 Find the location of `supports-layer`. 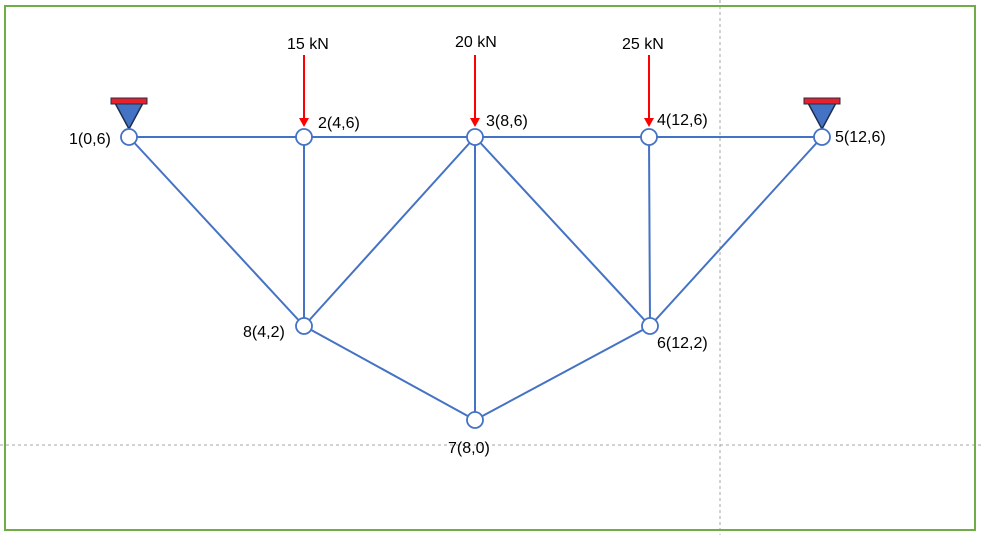

supports-layer is located at coordinates (475, 114).